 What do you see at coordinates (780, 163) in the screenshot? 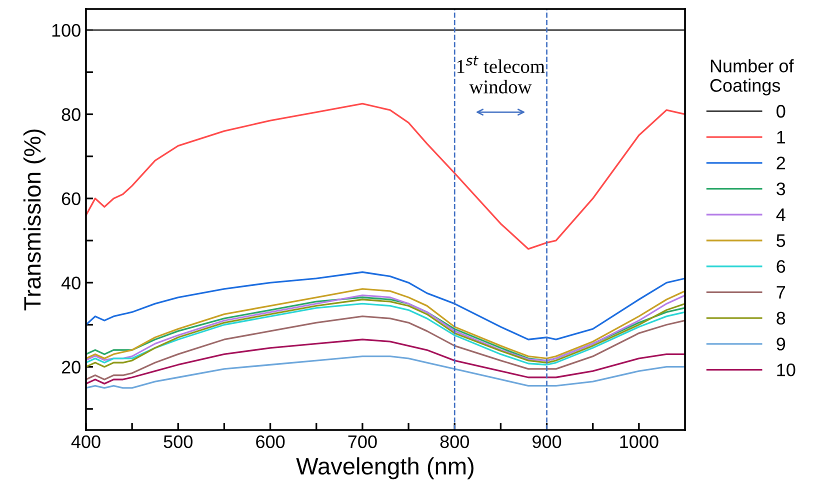
I see `legend-label: 2` at bounding box center [780, 163].